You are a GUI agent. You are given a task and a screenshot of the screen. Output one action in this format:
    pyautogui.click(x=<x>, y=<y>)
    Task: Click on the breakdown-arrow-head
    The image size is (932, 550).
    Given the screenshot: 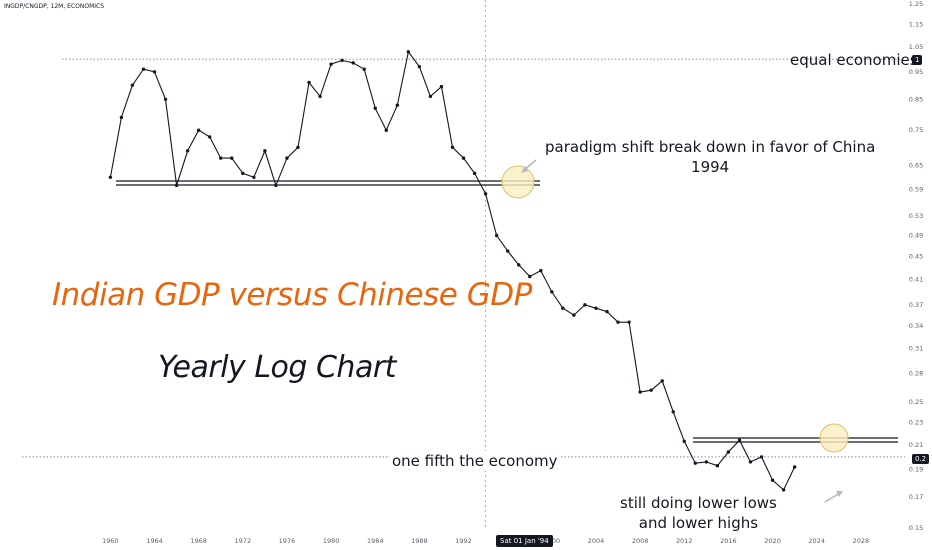 What is the action you would take?
    pyautogui.click(x=524, y=169)
    